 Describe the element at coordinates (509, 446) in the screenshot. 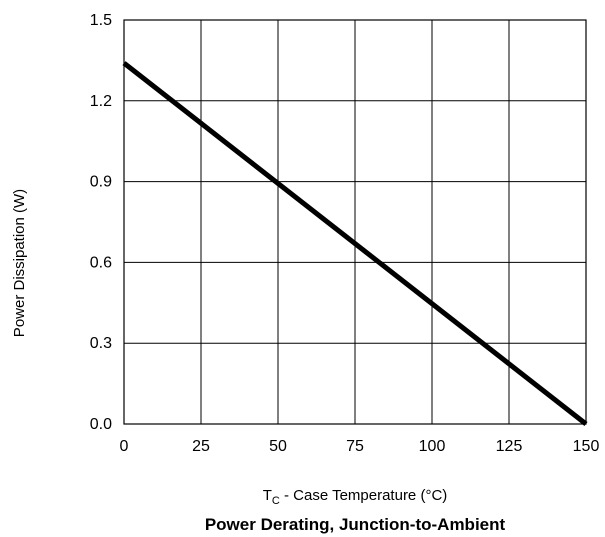

I see `x-tick-label: 125` at that location.